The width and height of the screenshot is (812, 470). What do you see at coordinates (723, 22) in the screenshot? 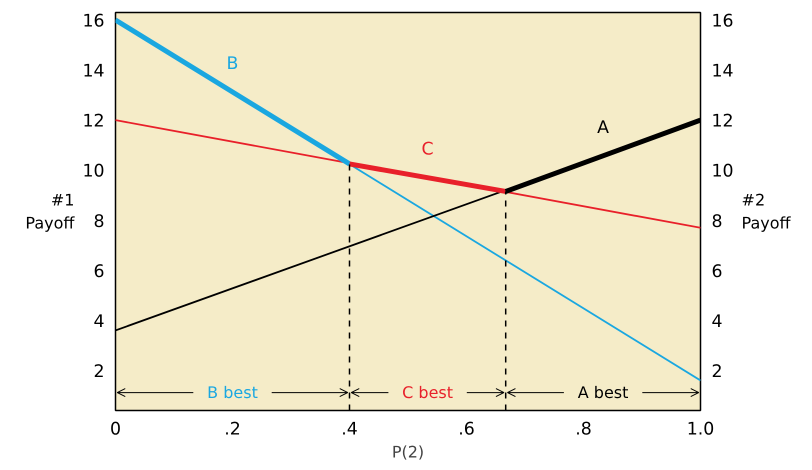
I see `y2-tick-label: 16` at bounding box center [723, 22].